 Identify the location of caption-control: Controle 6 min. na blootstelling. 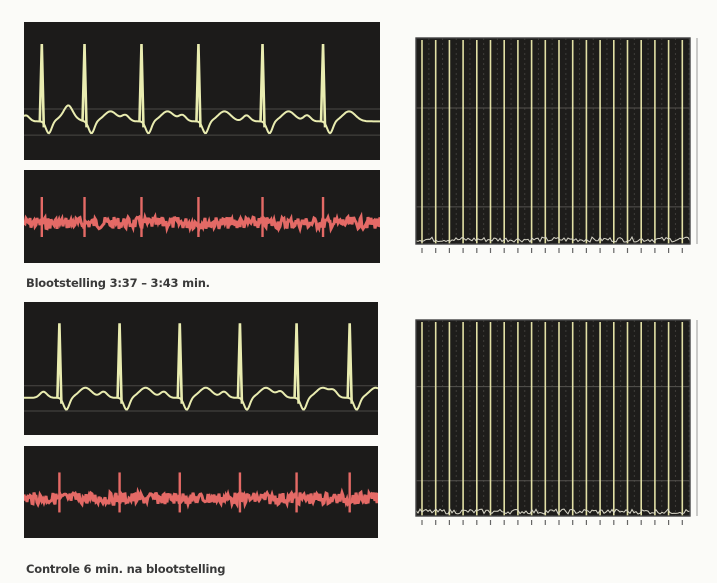
(126, 569).